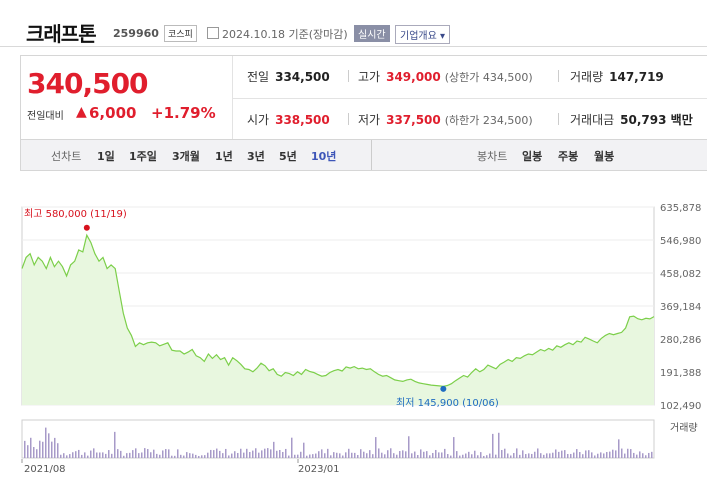  Describe the element at coordinates (680, 307) in the screenshot. I see `y-tick: 369,184` at that location.